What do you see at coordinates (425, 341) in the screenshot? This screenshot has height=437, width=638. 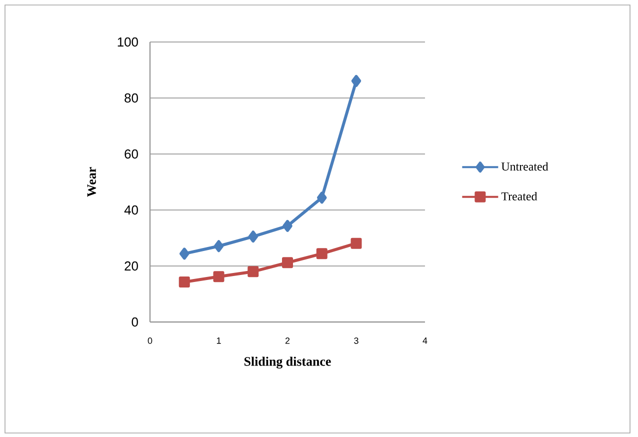 I see `x-tick-label: 4` at bounding box center [425, 341].